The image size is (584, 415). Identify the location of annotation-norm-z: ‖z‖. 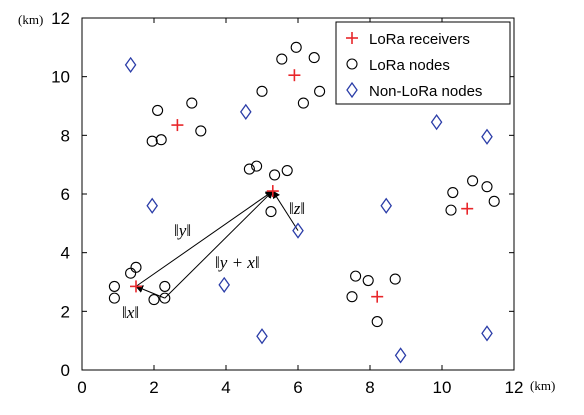
(297, 208).